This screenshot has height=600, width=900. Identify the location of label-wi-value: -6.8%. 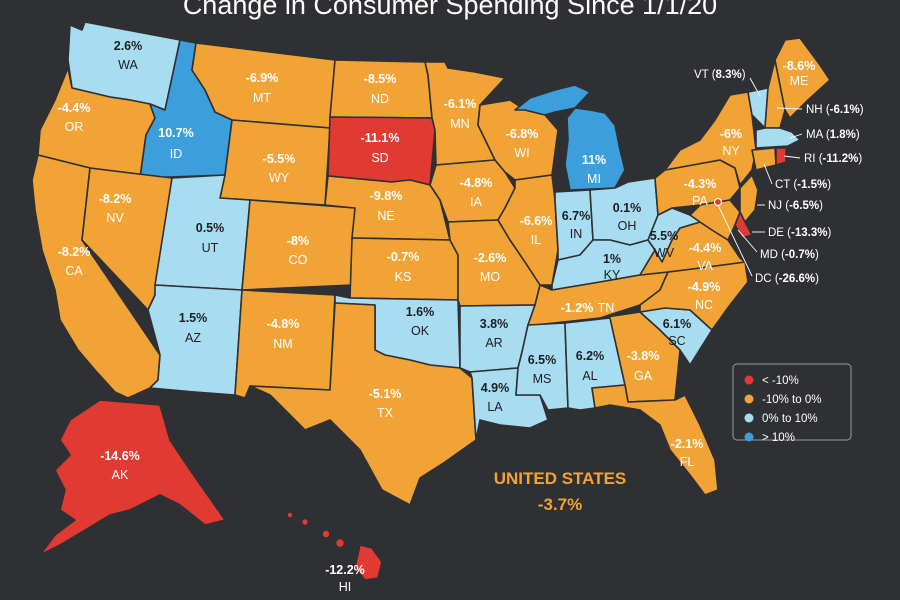
(522, 134).